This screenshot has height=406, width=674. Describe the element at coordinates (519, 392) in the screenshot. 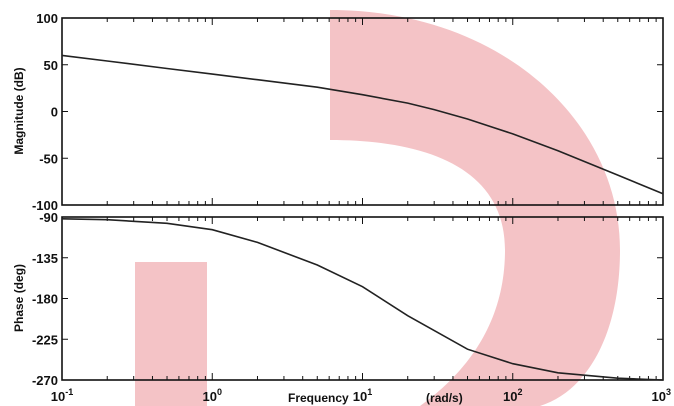

I see `x-tick-label-exponent: 2` at that location.